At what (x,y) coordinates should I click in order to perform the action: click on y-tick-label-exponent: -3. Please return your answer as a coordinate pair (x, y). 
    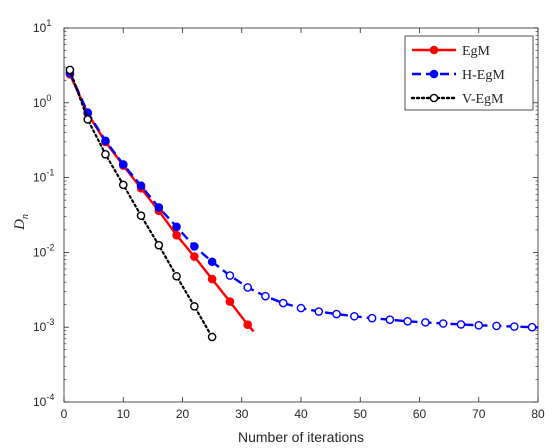
    Looking at the image, I should click on (50, 322).